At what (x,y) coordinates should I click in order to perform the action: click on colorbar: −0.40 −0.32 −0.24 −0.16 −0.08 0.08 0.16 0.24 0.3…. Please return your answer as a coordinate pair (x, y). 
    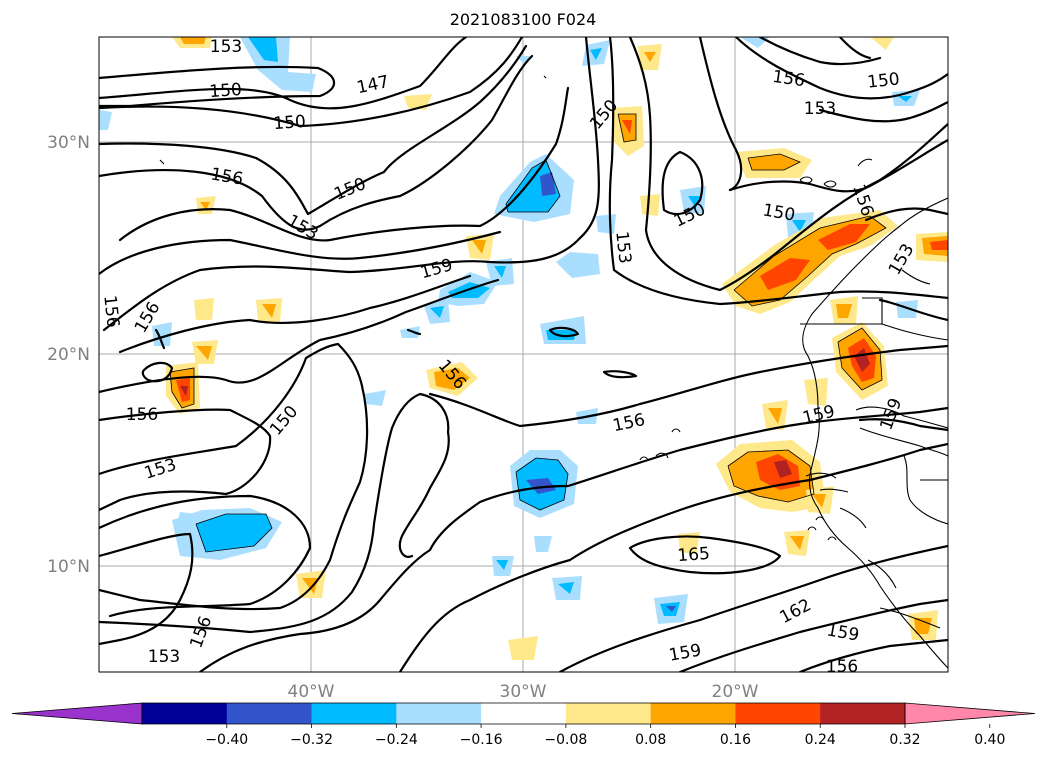
    Looking at the image, I should click on (523, 725).